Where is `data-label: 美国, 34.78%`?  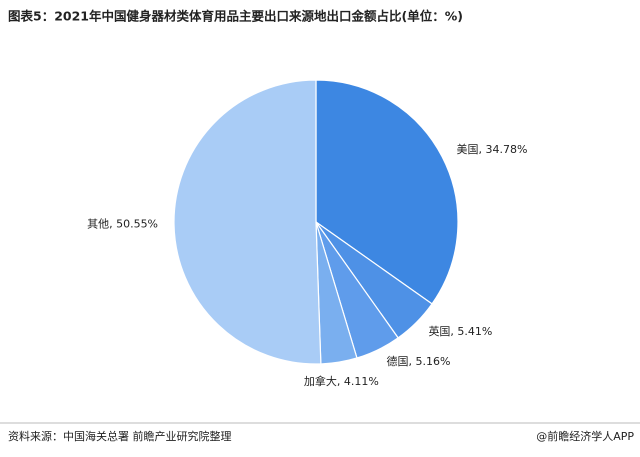 data-label: 美国, 34.78% is located at coordinates (491, 149).